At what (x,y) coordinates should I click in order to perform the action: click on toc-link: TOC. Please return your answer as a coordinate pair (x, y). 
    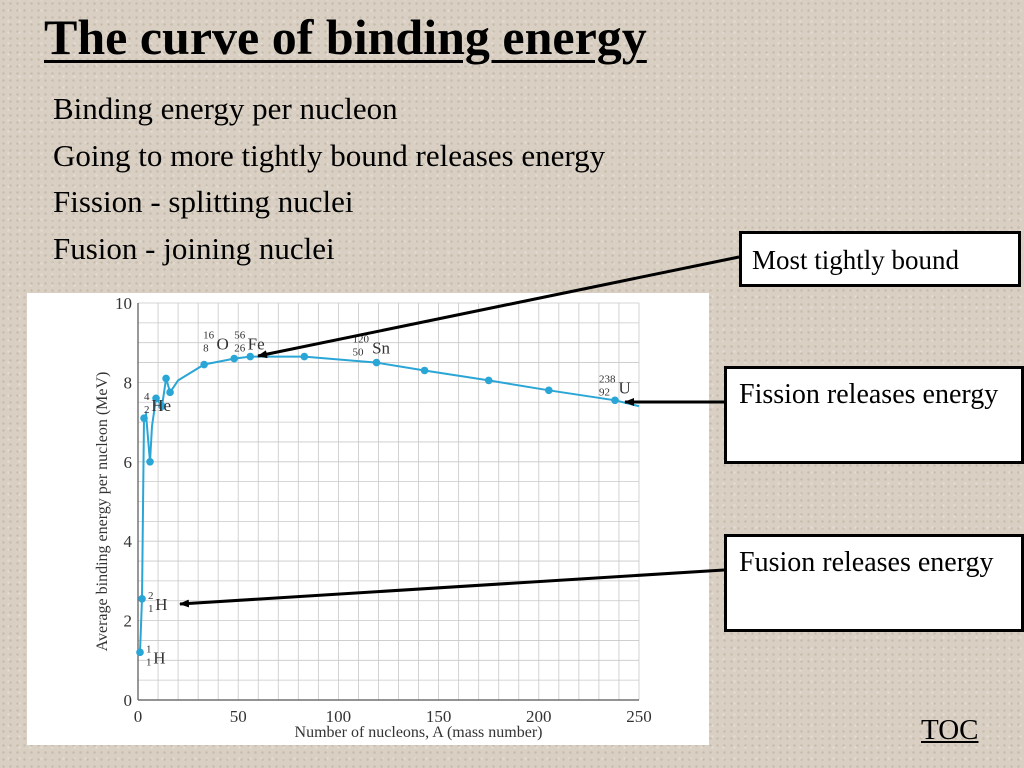
    Looking at the image, I should click on (950, 730).